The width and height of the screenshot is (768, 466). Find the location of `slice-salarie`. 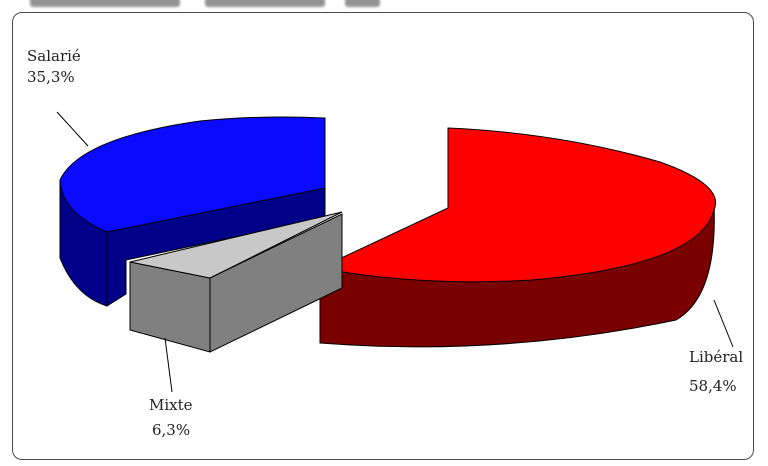

slice-salarie is located at coordinates (192, 211).